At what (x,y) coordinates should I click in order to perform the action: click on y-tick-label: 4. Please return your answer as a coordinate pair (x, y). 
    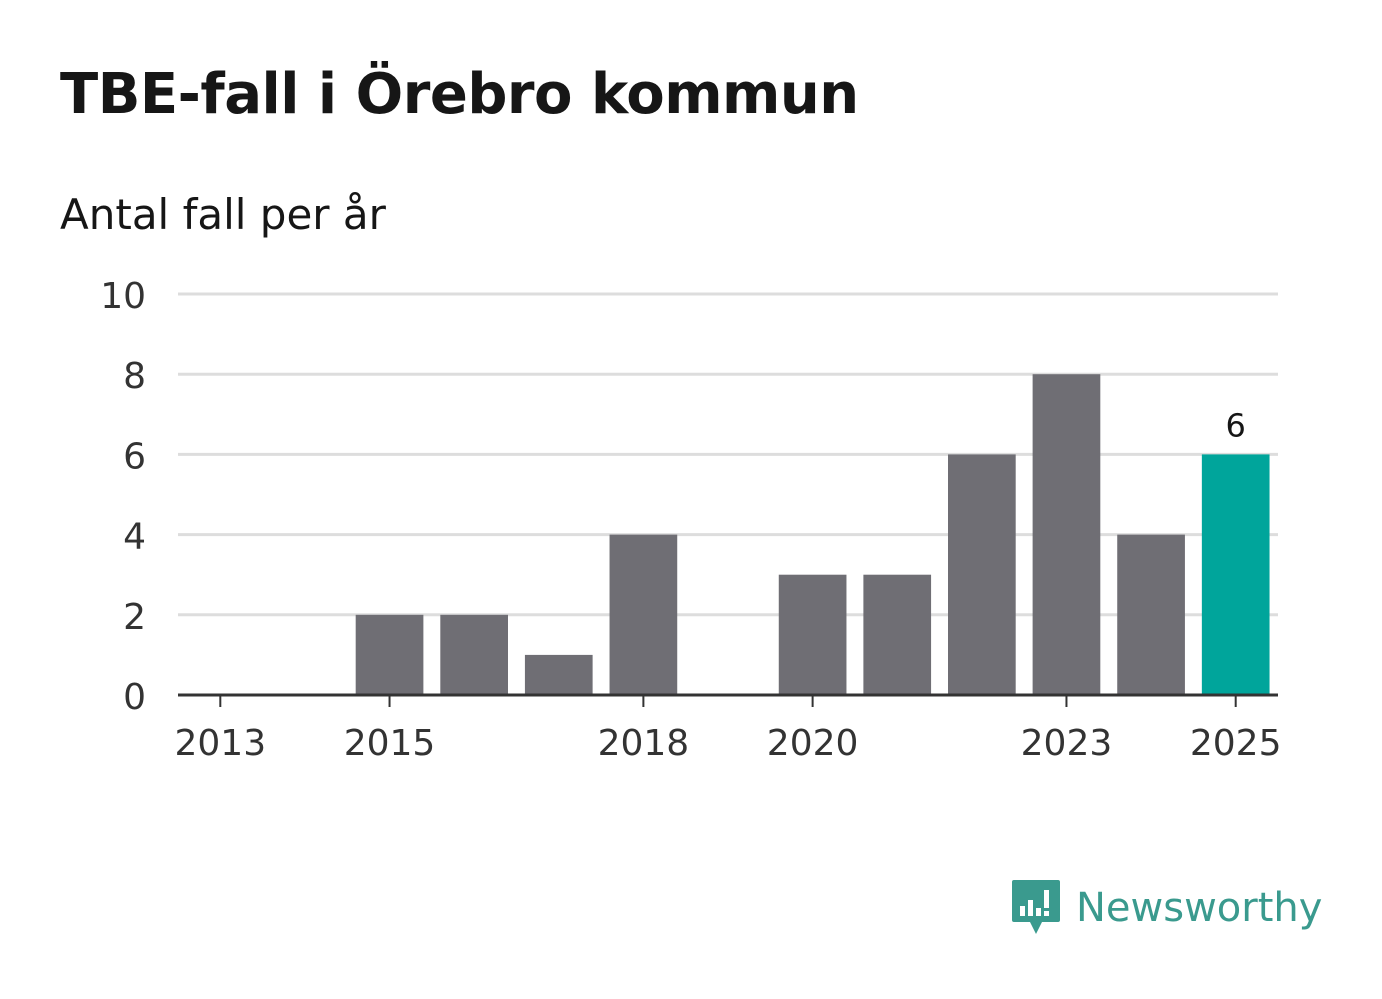
    Looking at the image, I should click on (134, 537).